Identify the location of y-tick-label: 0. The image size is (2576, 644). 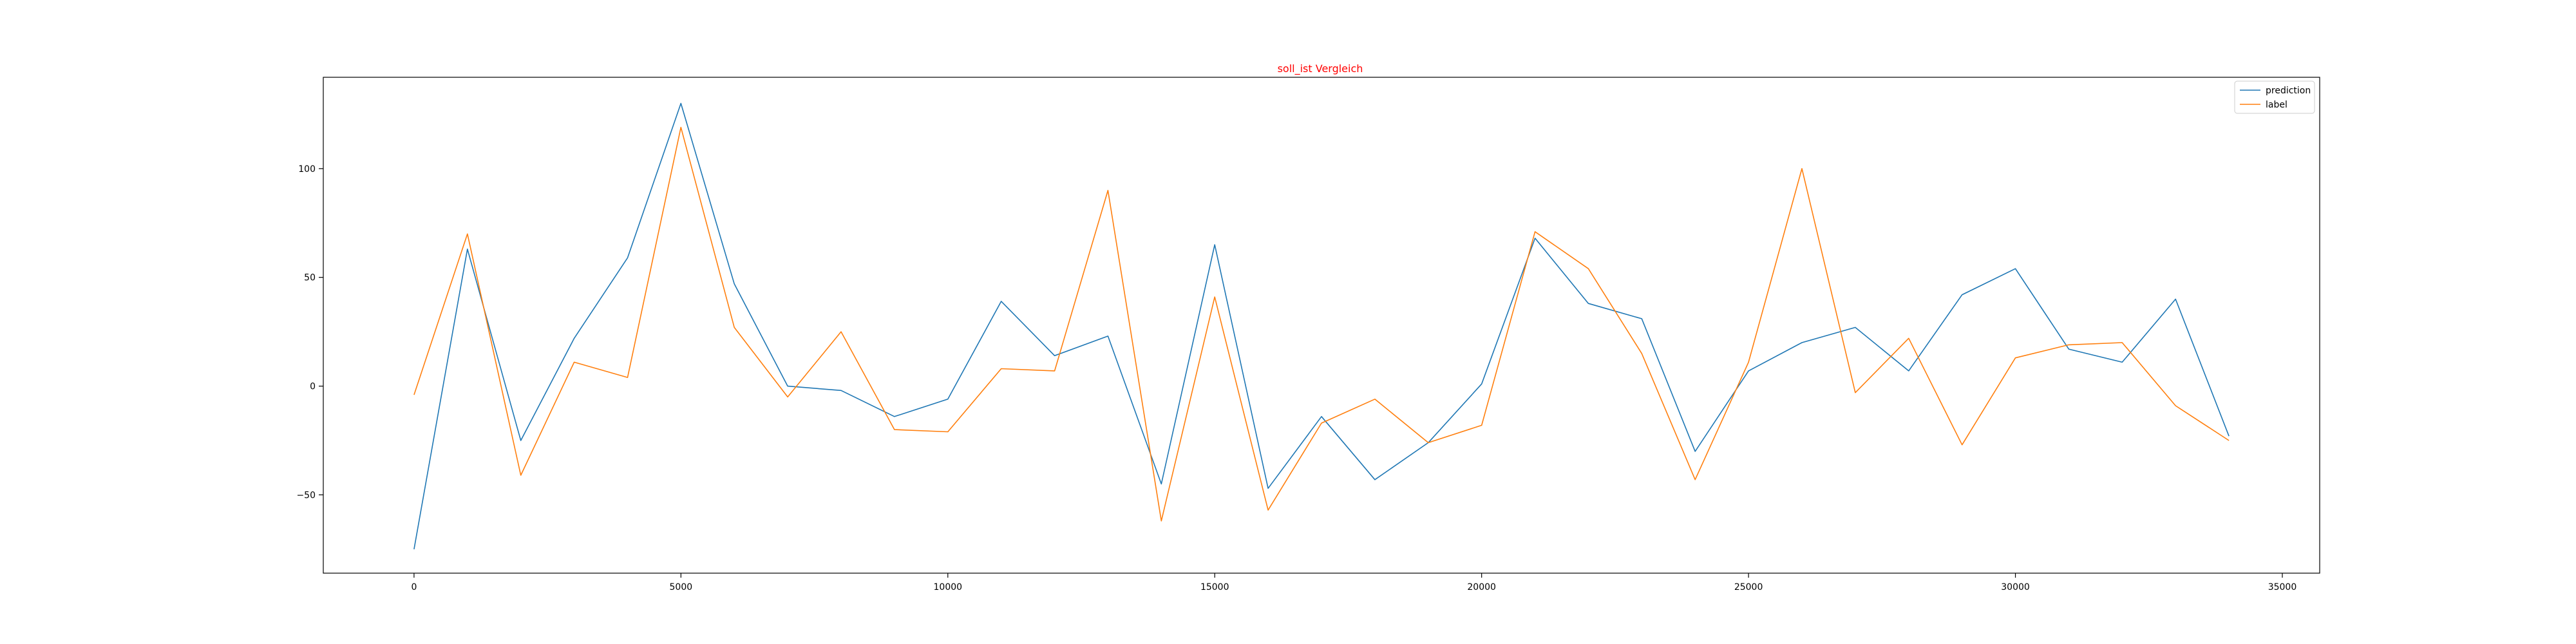
(313, 387).